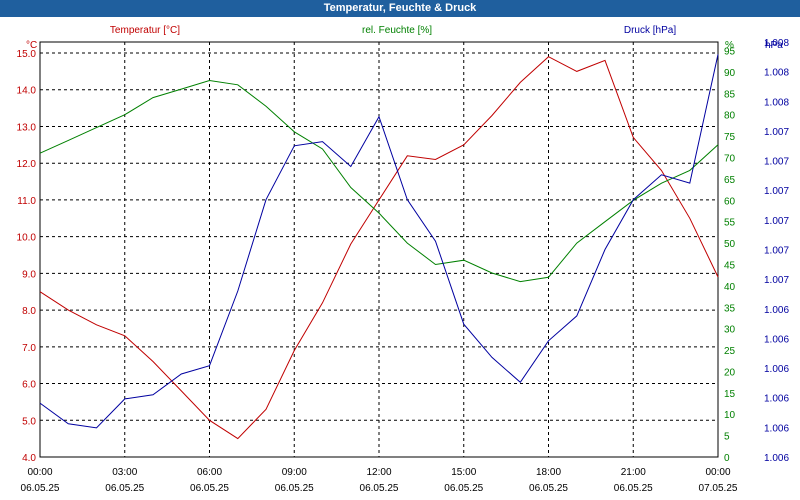  Describe the element at coordinates (730, 372) in the screenshot. I see `y-tick-humidity: 20` at that location.